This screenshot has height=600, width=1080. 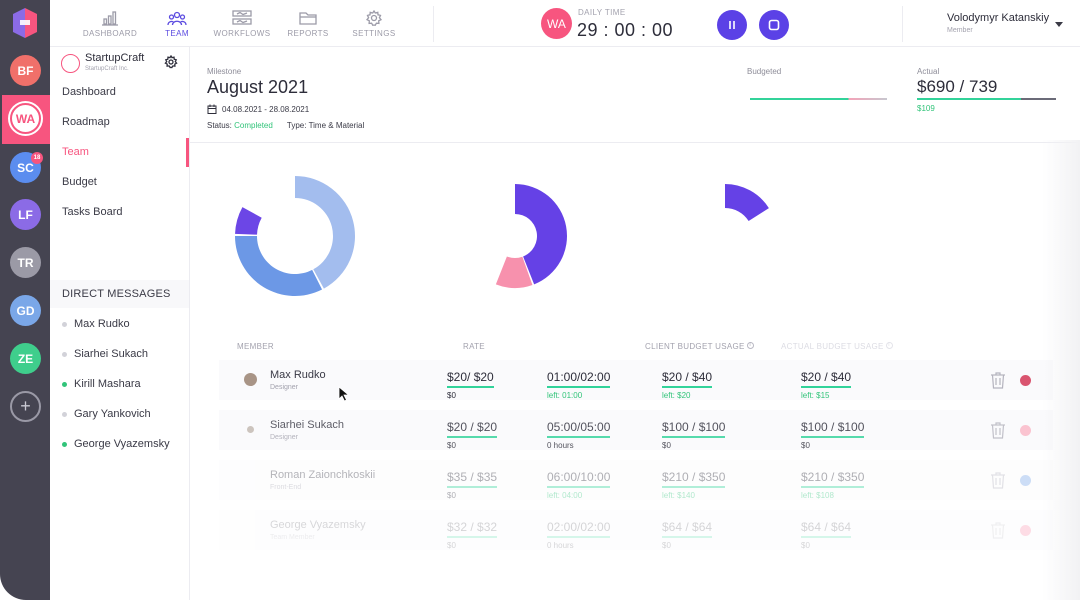 I want to click on dm-item-siarhei-sukach: Siarhei Sukach, so click(x=105, y=354).